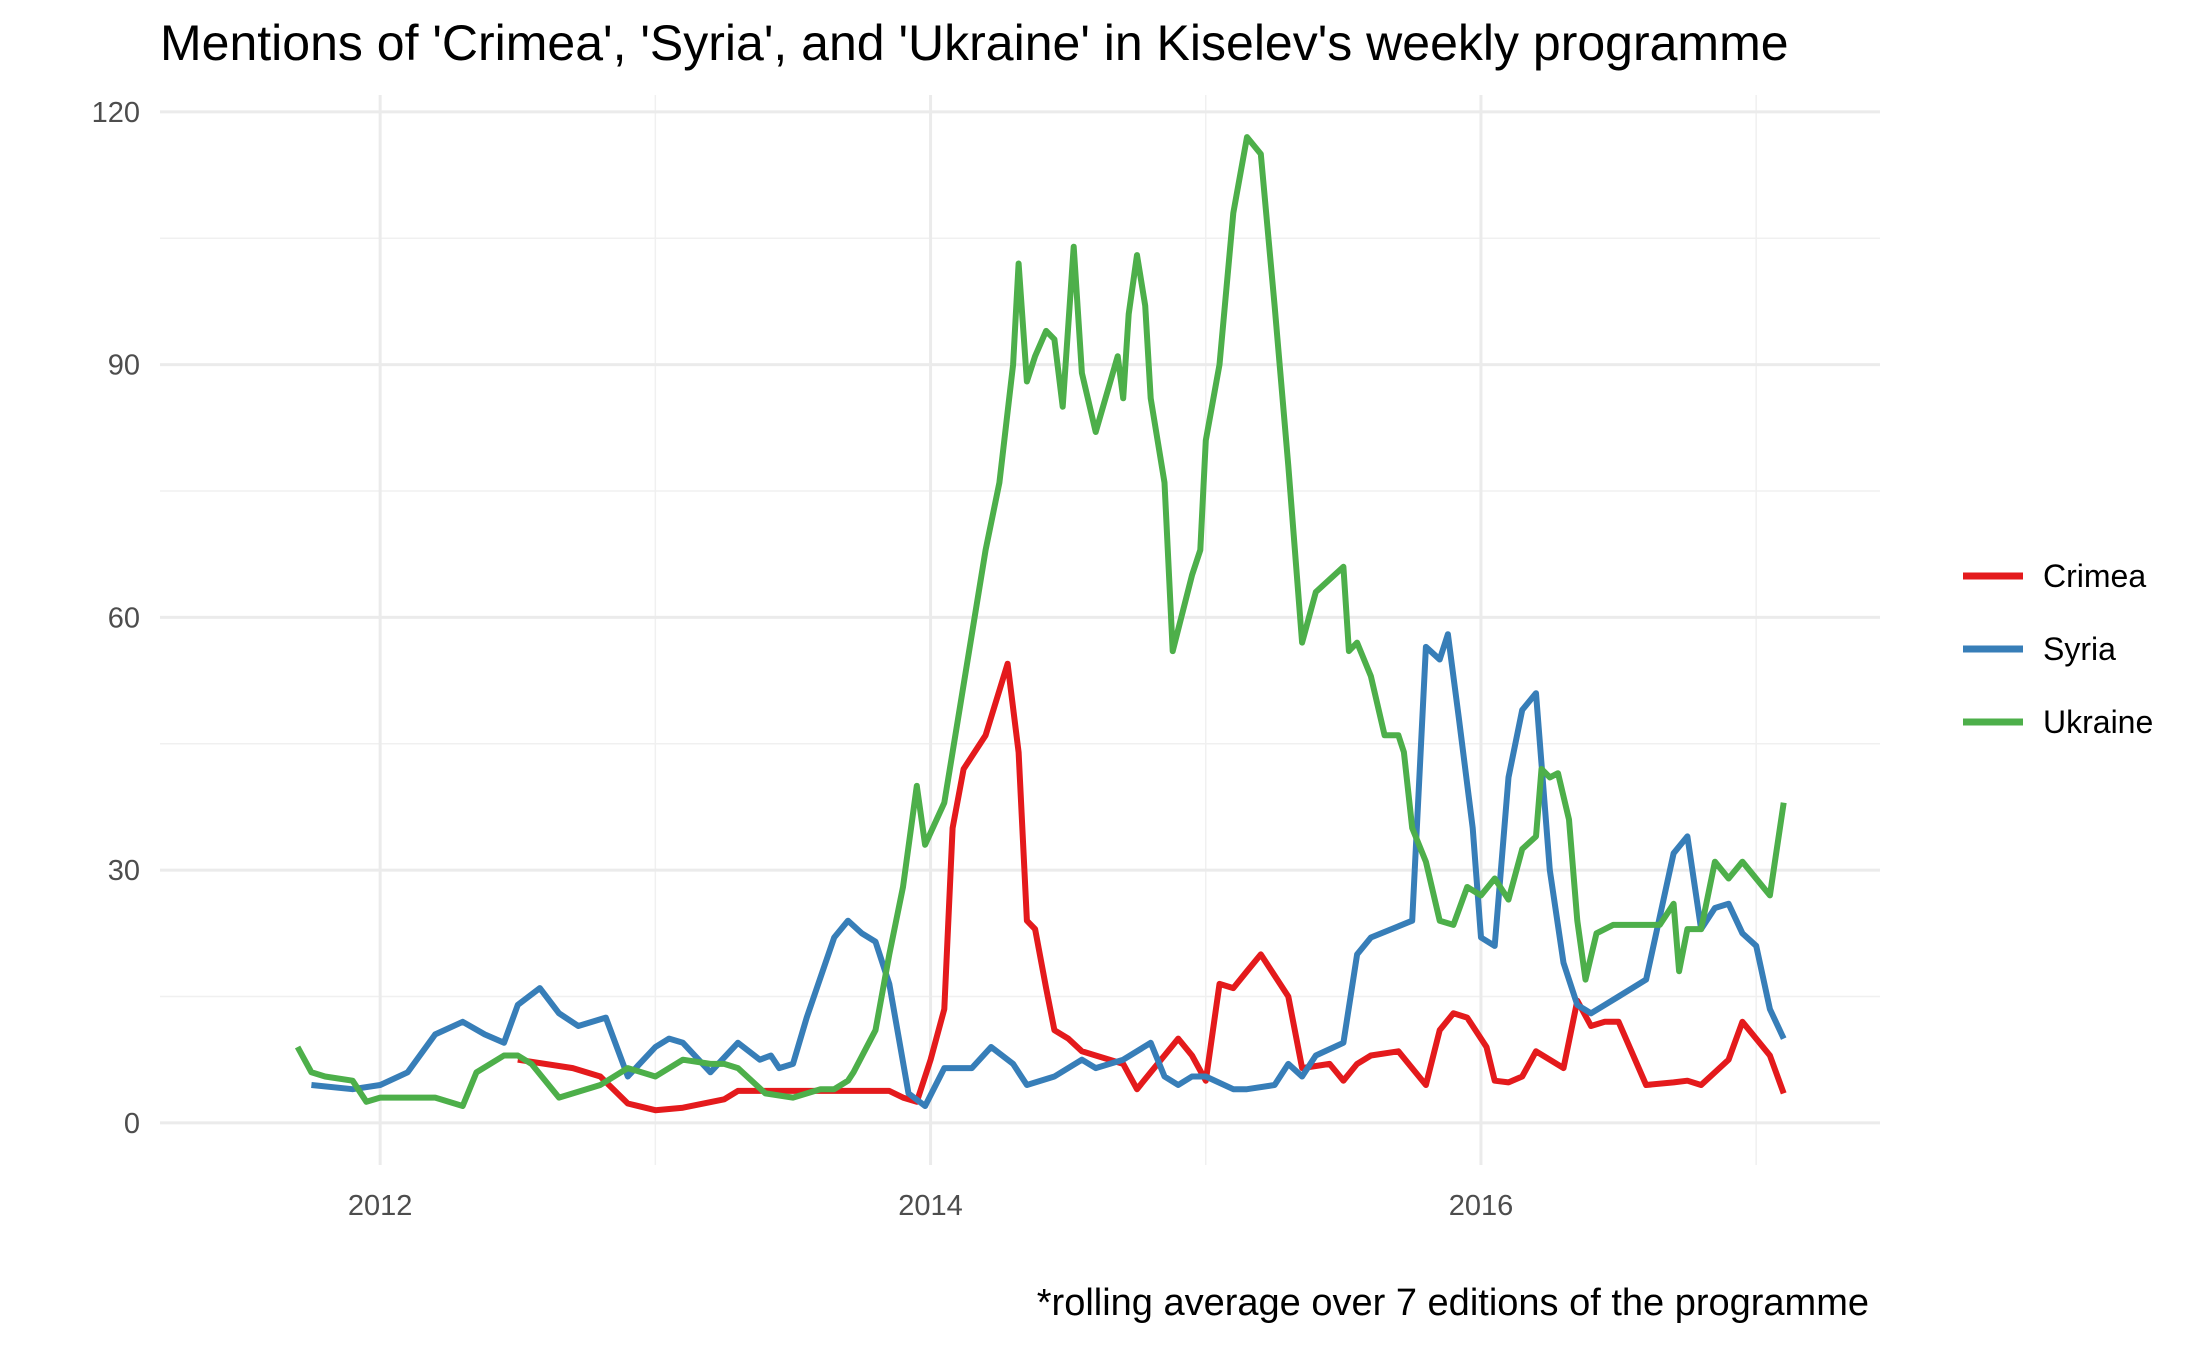 This screenshot has width=2187, height=1350. What do you see at coordinates (2098, 722) in the screenshot?
I see `legend-label-ukraine: Ukraine` at bounding box center [2098, 722].